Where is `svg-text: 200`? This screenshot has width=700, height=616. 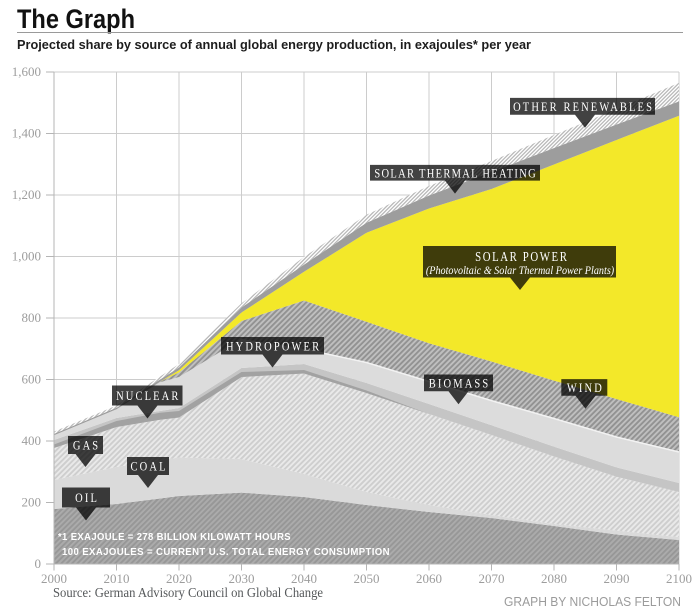 svg-text: 200 is located at coordinates (32, 502).